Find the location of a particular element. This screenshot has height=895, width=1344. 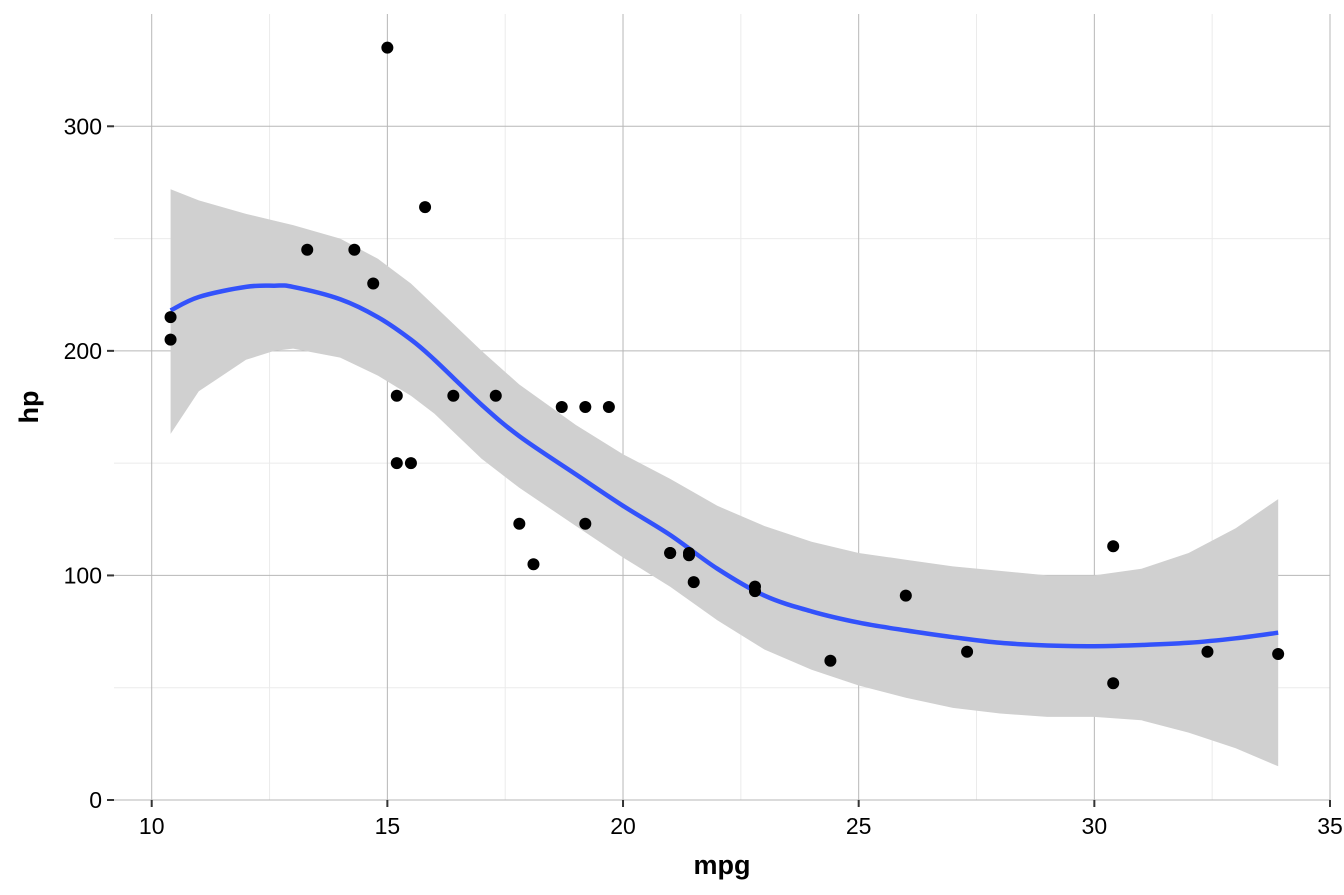

x-axis: 10 15 20 25 30 35 is located at coordinates (741, 819).